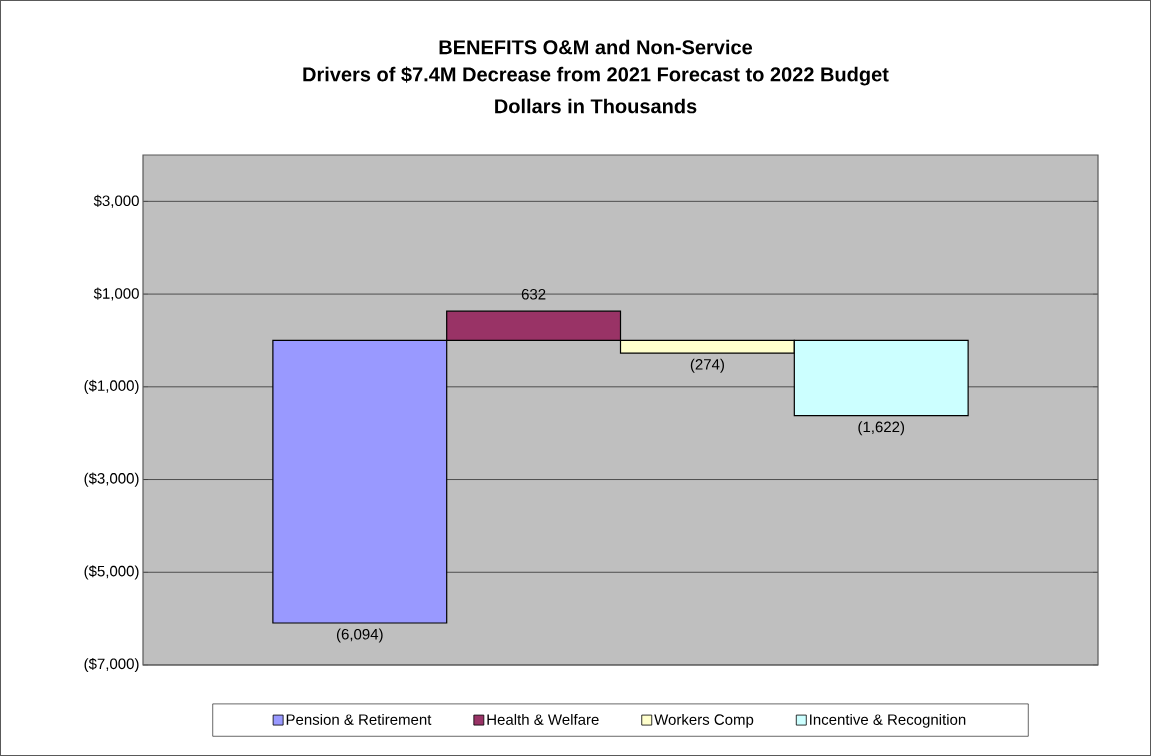  I want to click on legend-label: Health & Welfare, so click(543, 719).